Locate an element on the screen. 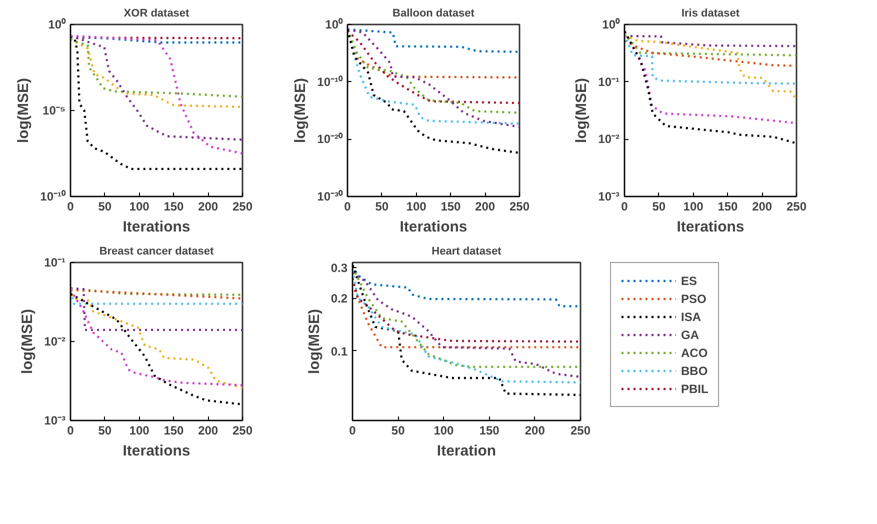  legend-label: PBIL is located at coordinates (694, 388).